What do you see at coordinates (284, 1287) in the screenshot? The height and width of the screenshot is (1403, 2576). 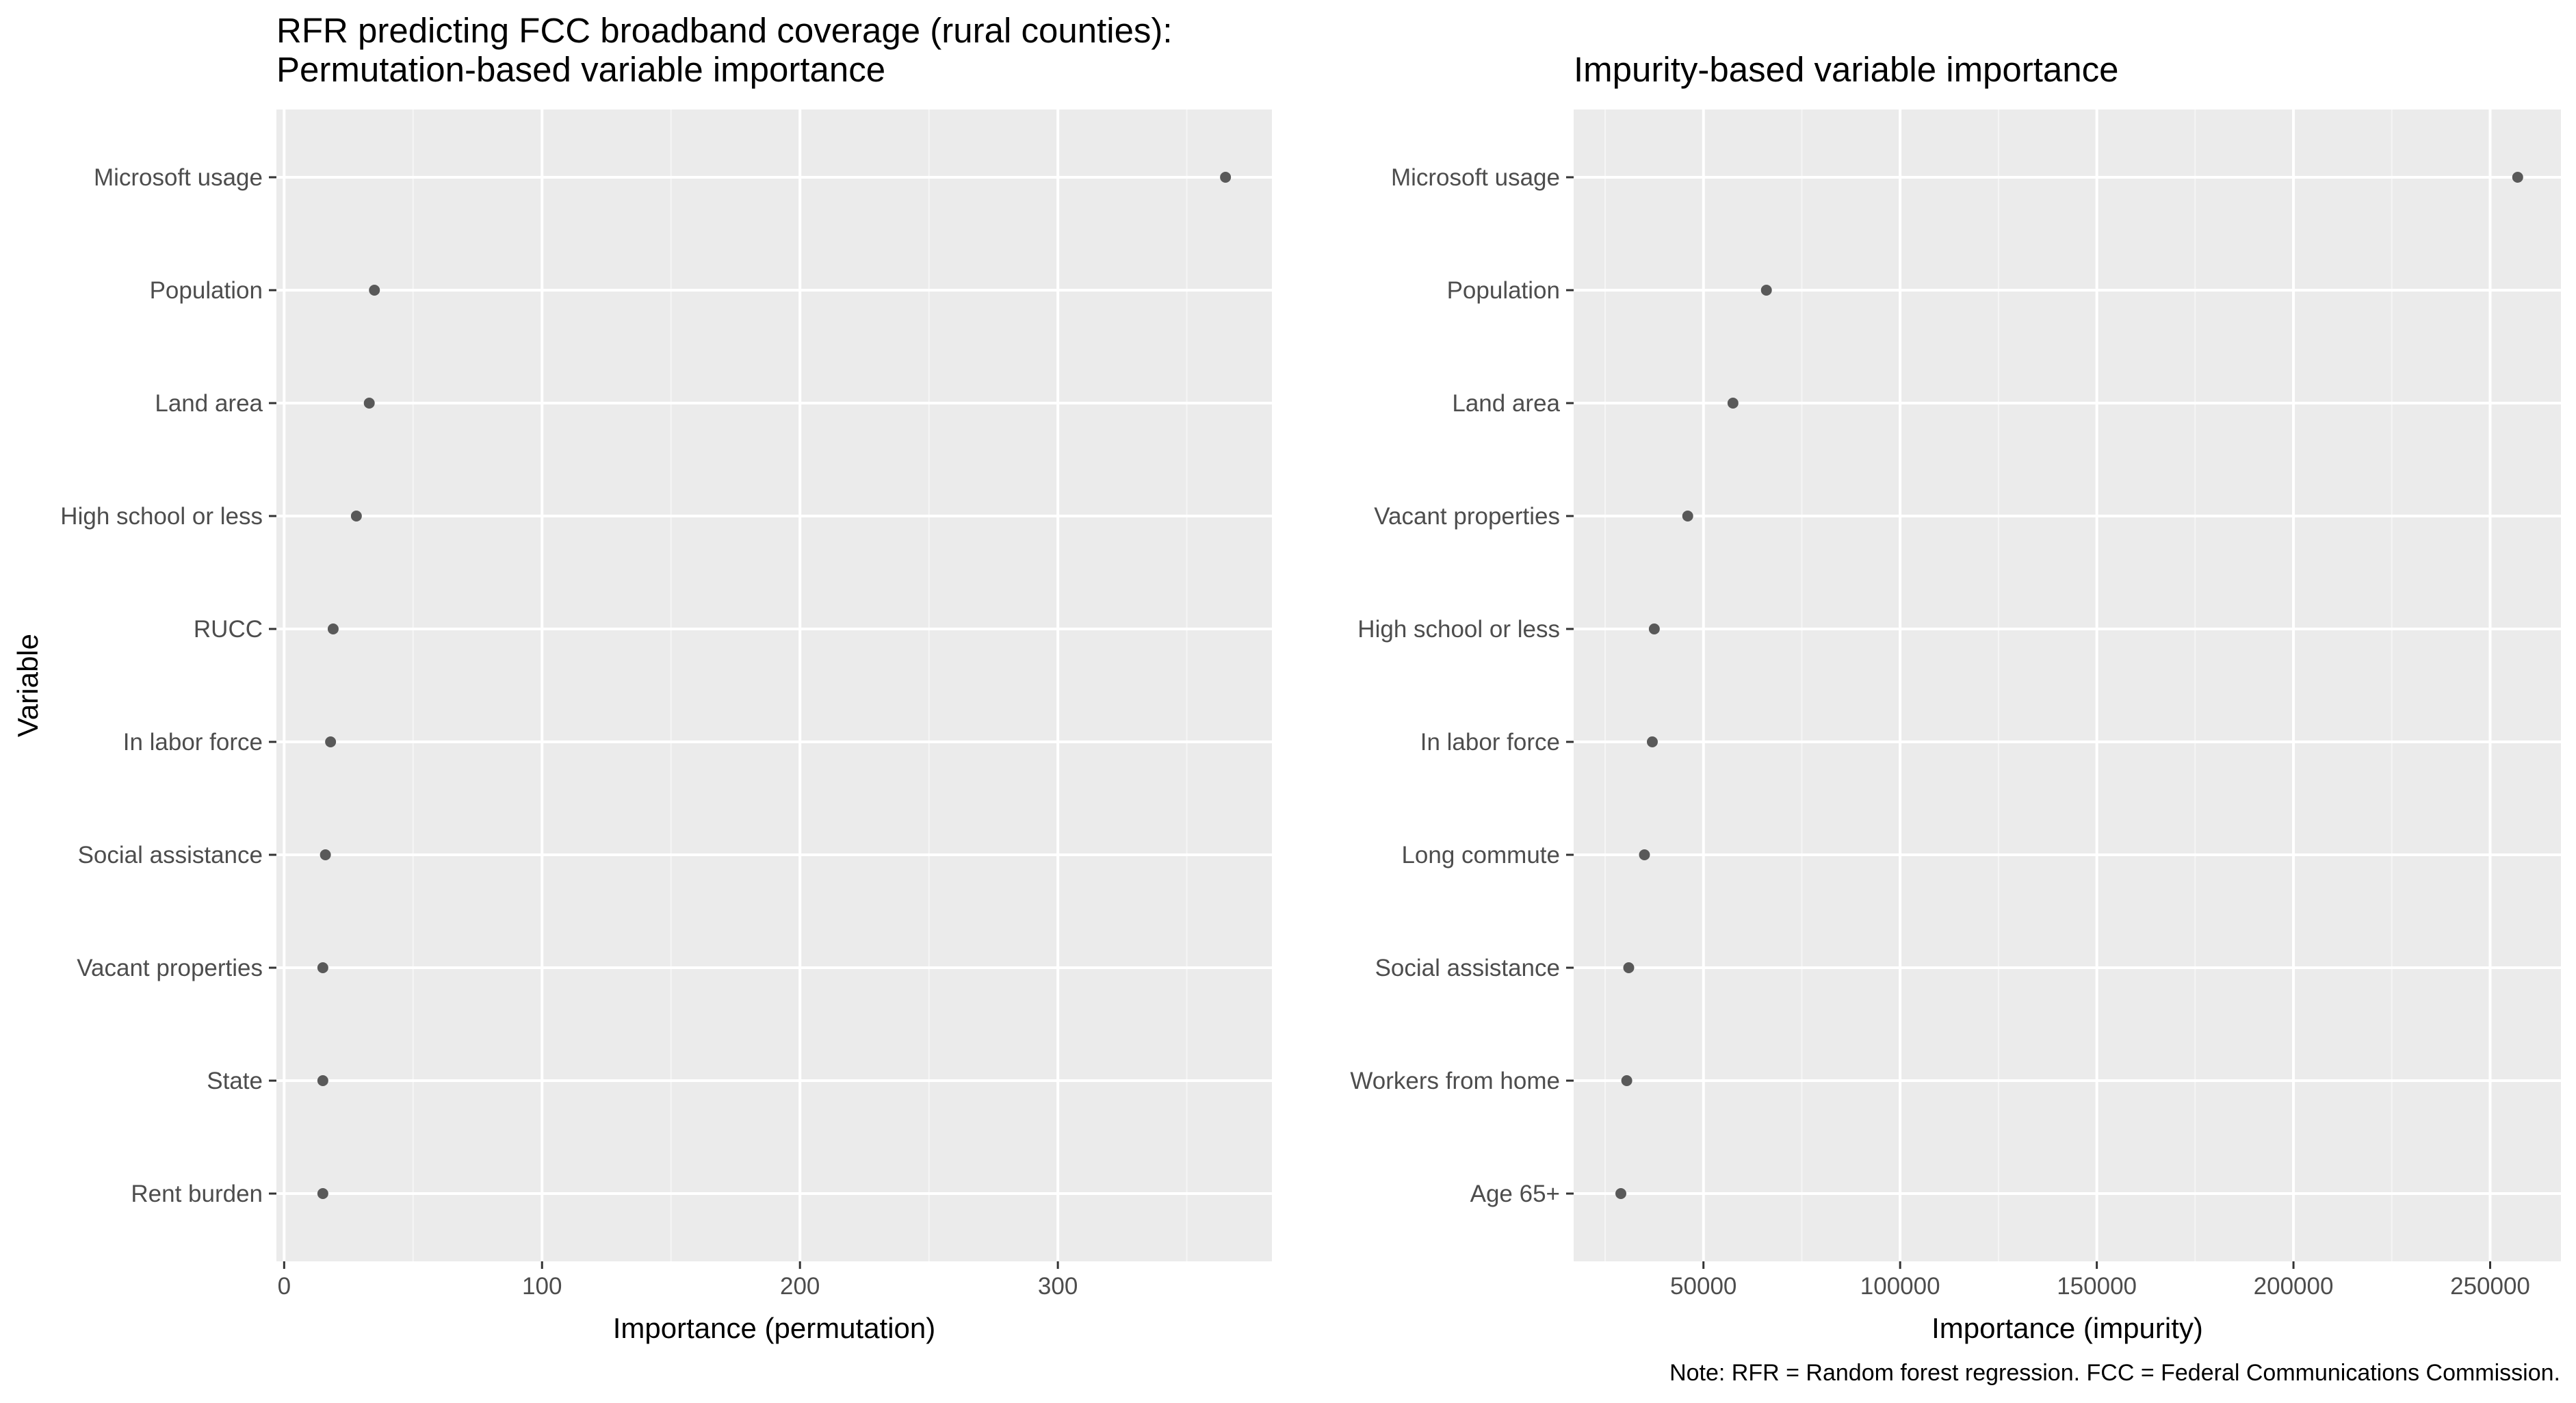 I see `x-tick-label: 0` at bounding box center [284, 1287].